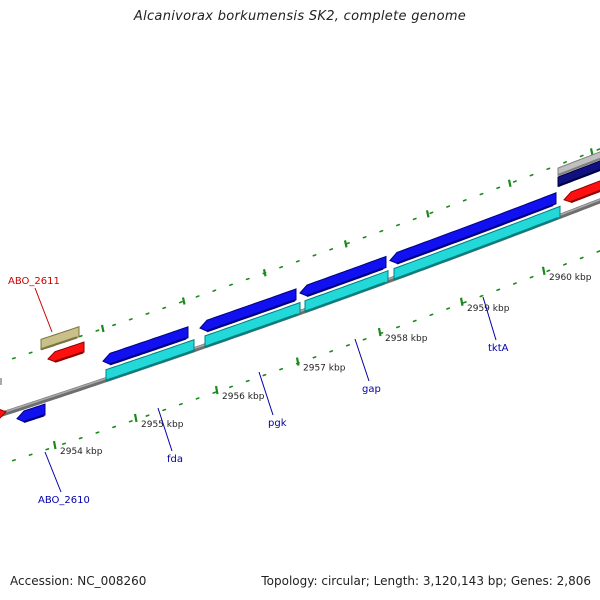 The width and height of the screenshot is (600, 600). What do you see at coordinates (498, 348) in the screenshot?
I see `gene-label-tktA: tktA` at bounding box center [498, 348].